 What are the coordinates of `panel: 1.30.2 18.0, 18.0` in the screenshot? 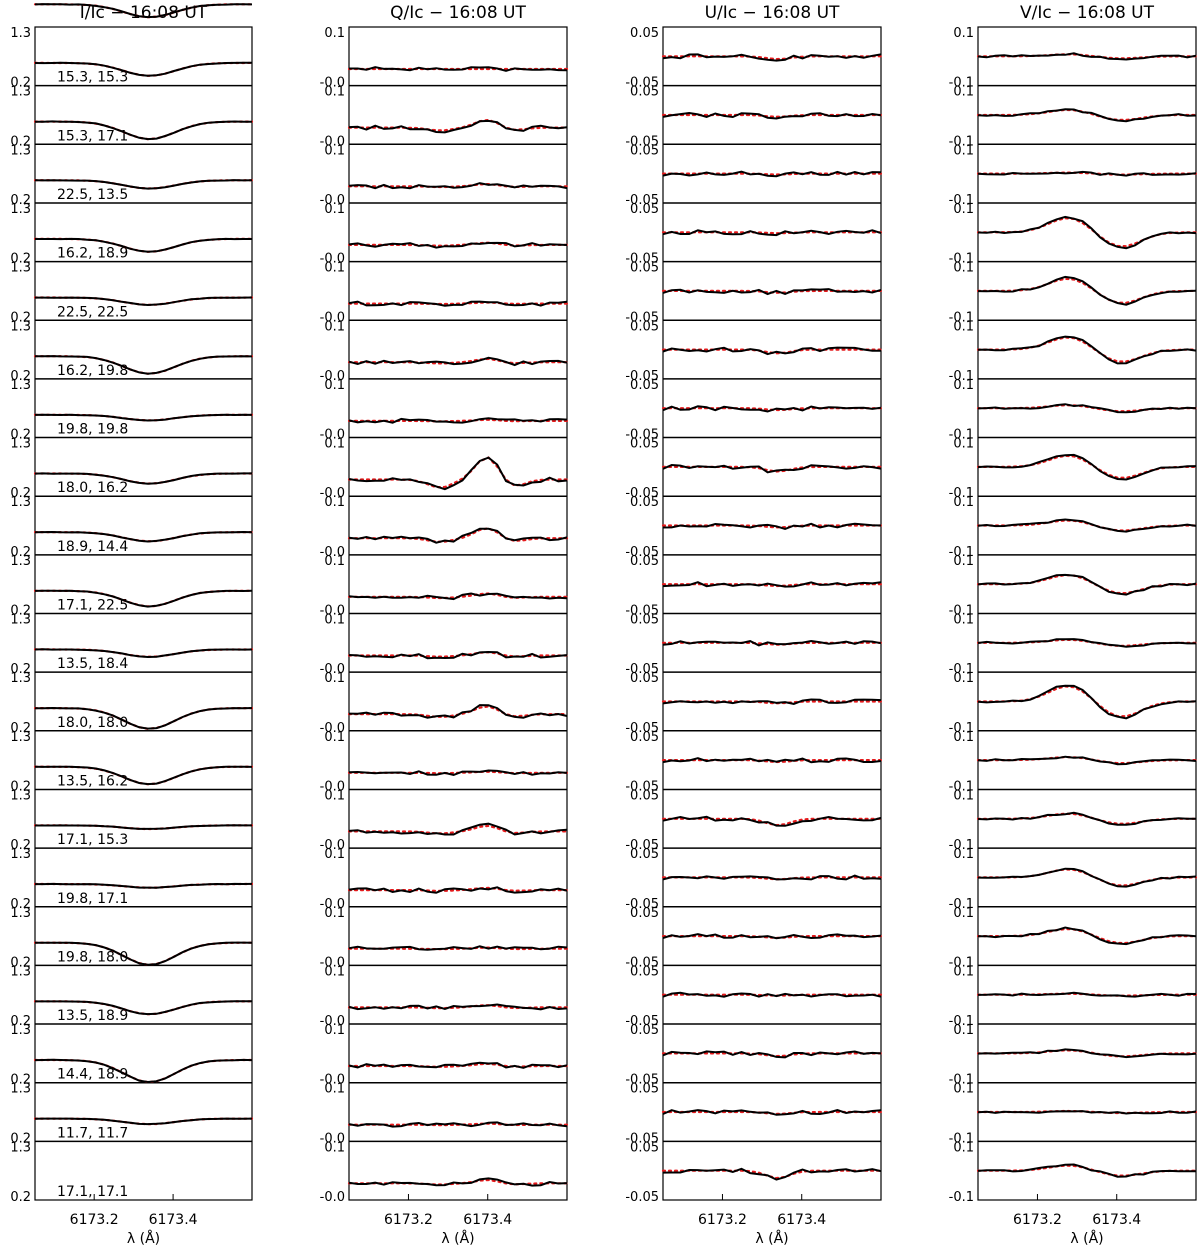 It's located at (132, 692).